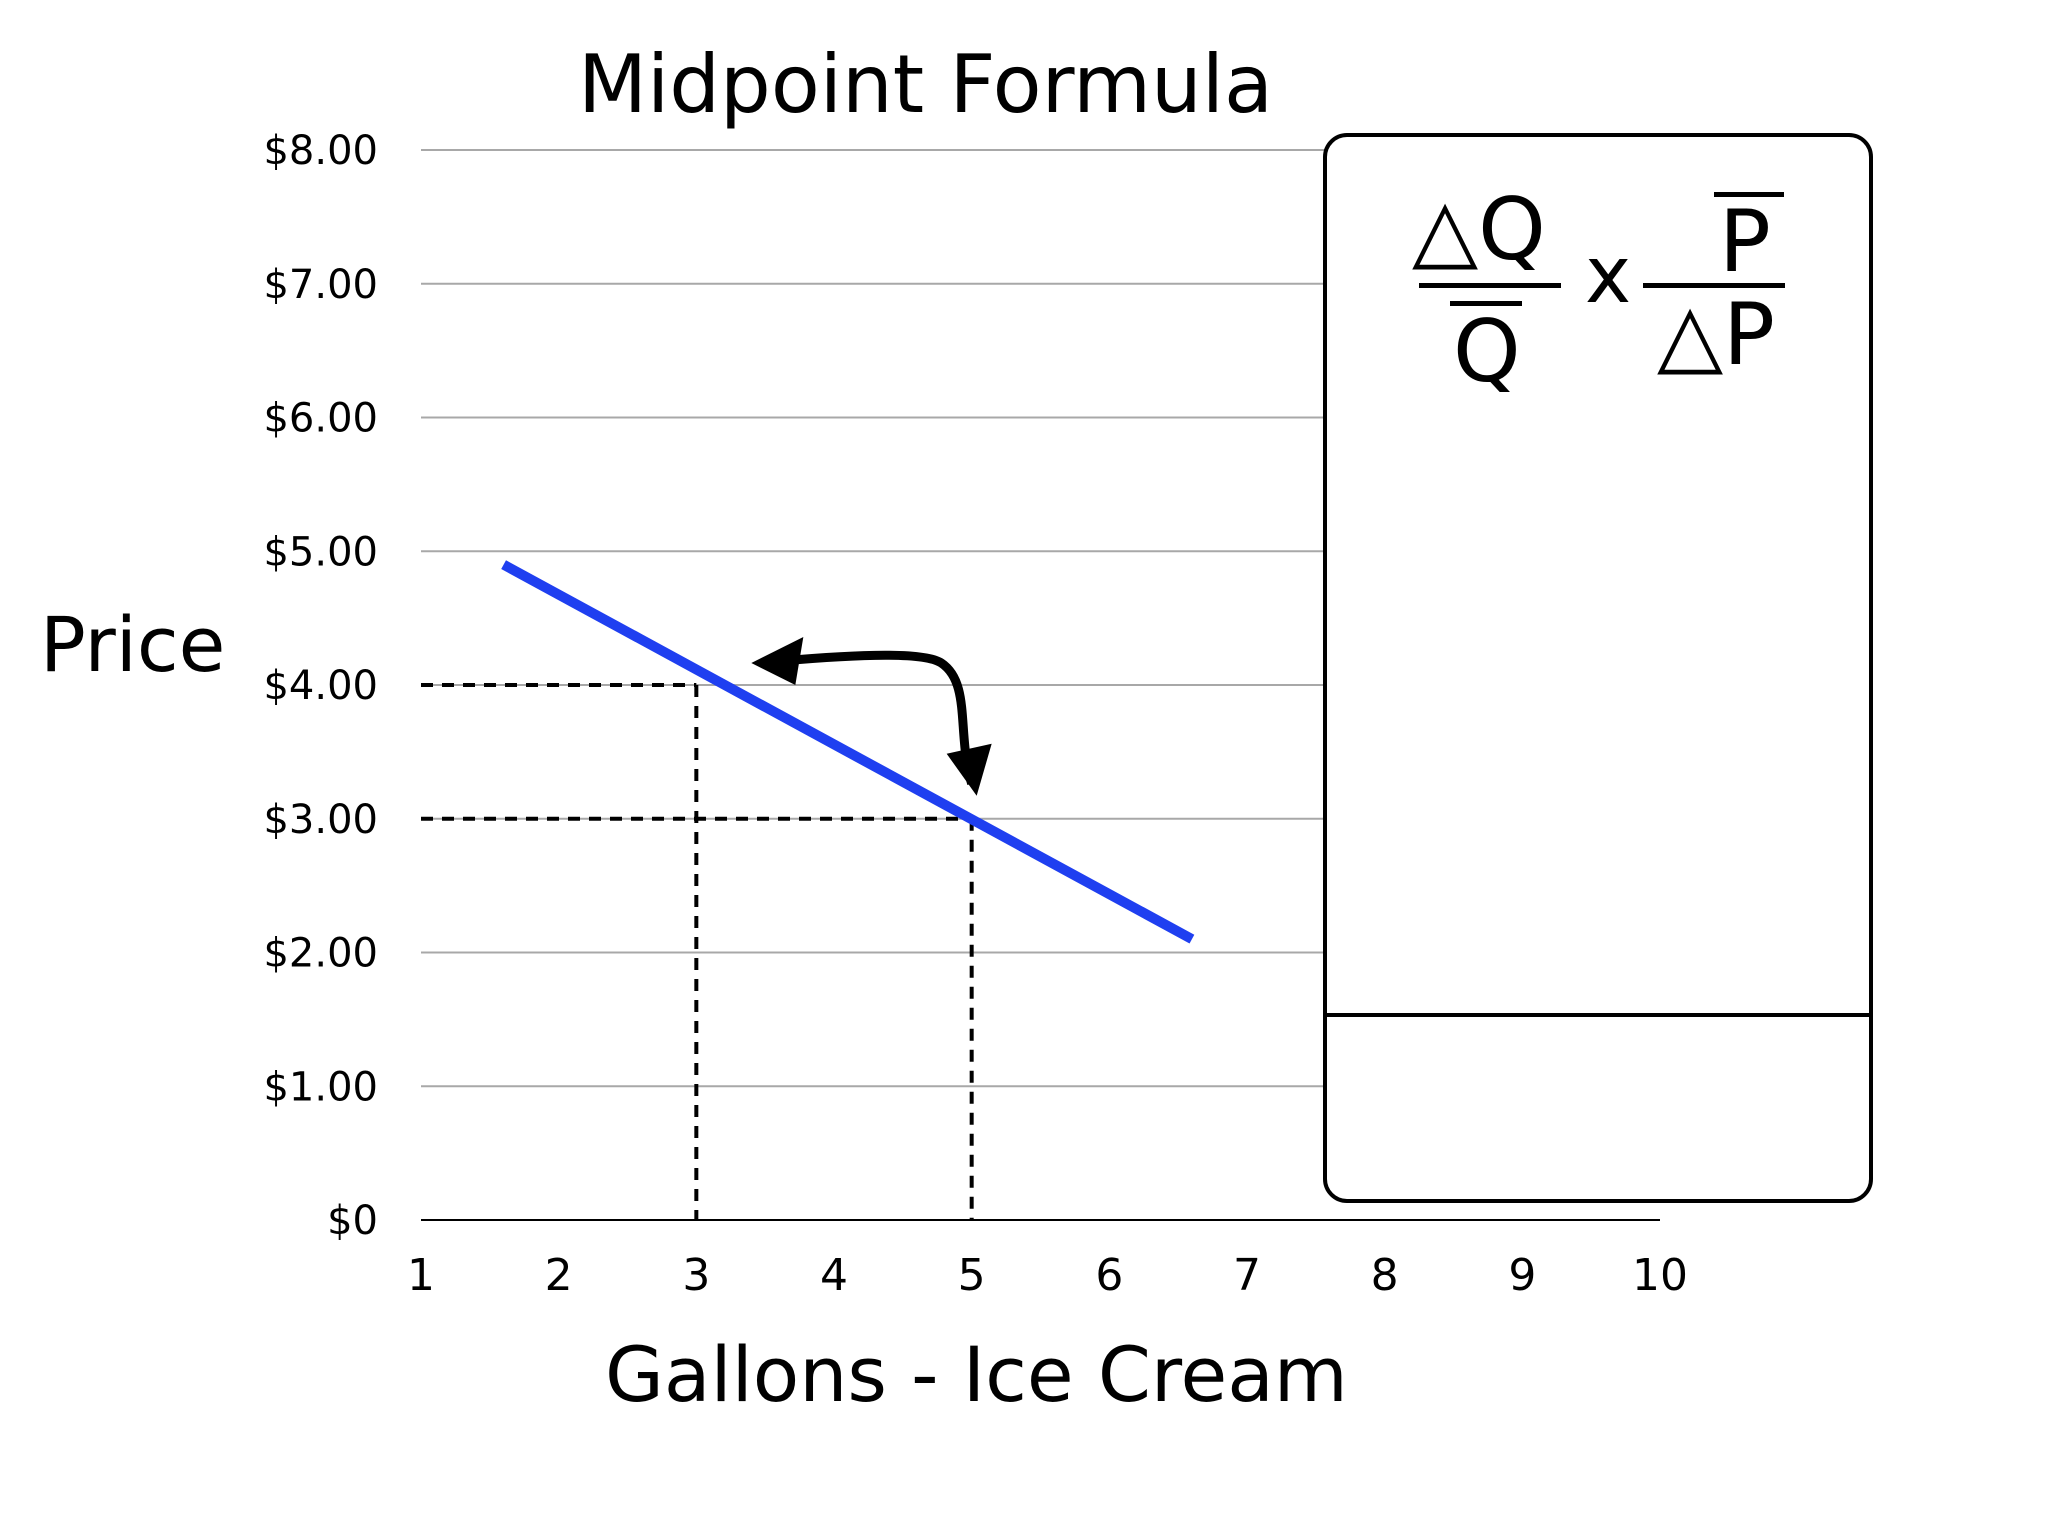  I want to click on y-tick-label: $6.00, so click(320, 419).